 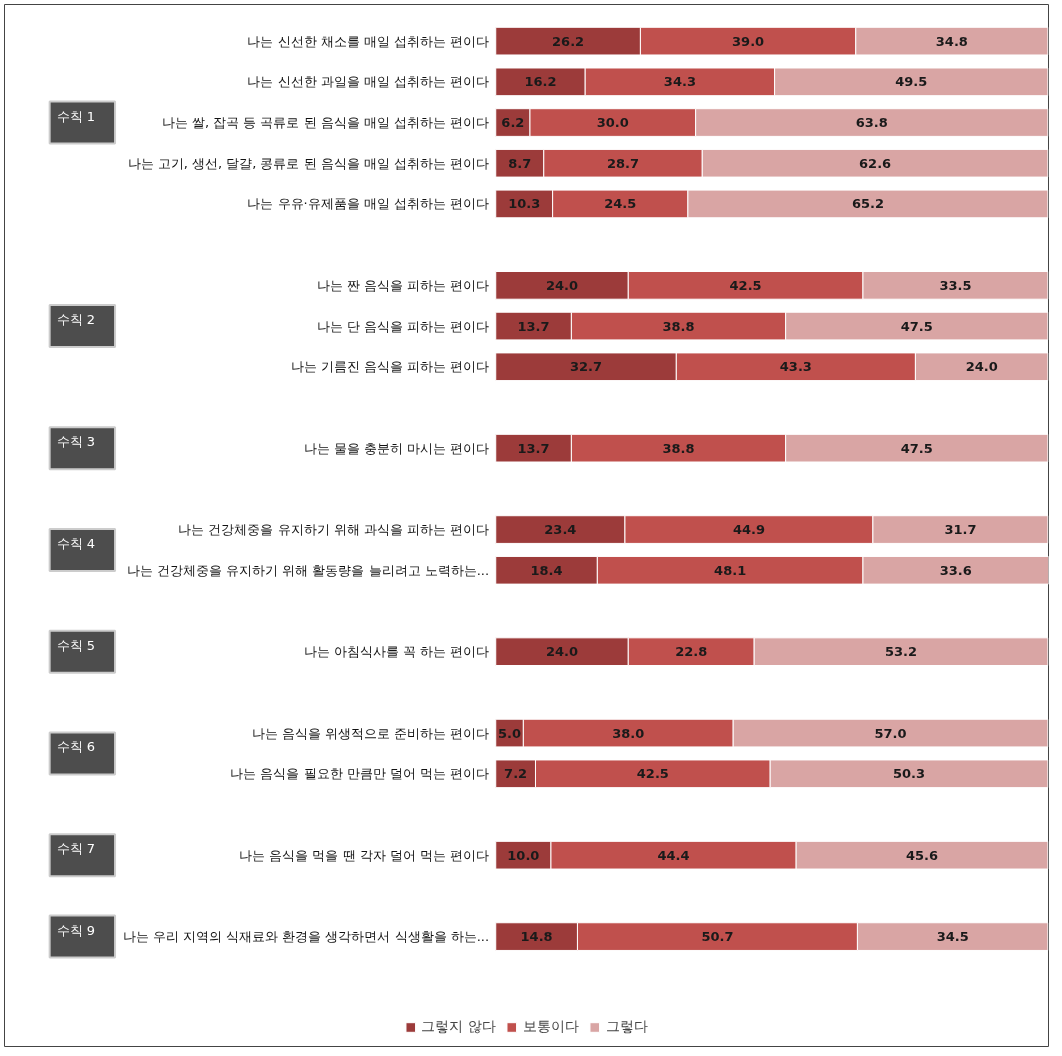 What do you see at coordinates (540, 82) in the screenshot?
I see `data-label: 16.2` at bounding box center [540, 82].